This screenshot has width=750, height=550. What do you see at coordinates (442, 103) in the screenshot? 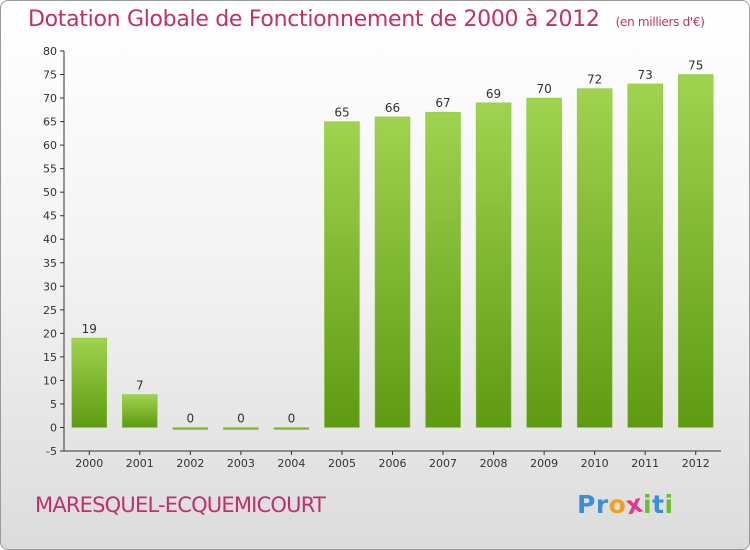
I see `data-label: 67` at bounding box center [442, 103].